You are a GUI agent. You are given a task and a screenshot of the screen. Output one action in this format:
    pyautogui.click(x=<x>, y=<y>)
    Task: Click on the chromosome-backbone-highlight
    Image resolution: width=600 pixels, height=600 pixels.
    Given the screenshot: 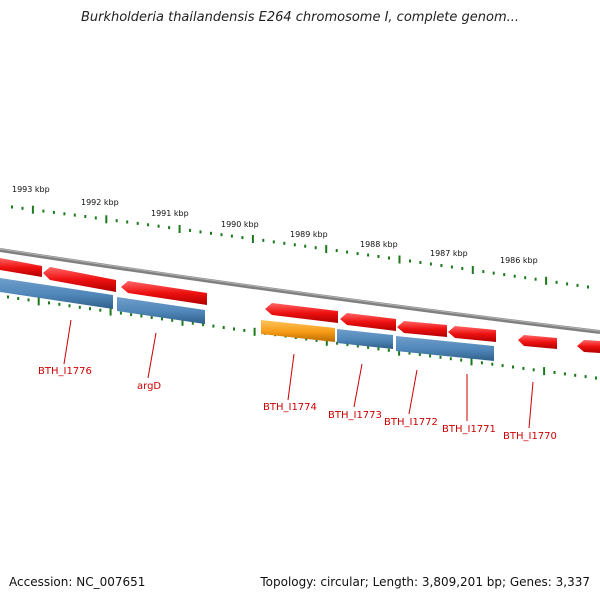 What is the action you would take?
    pyautogui.click(x=300, y=290)
    